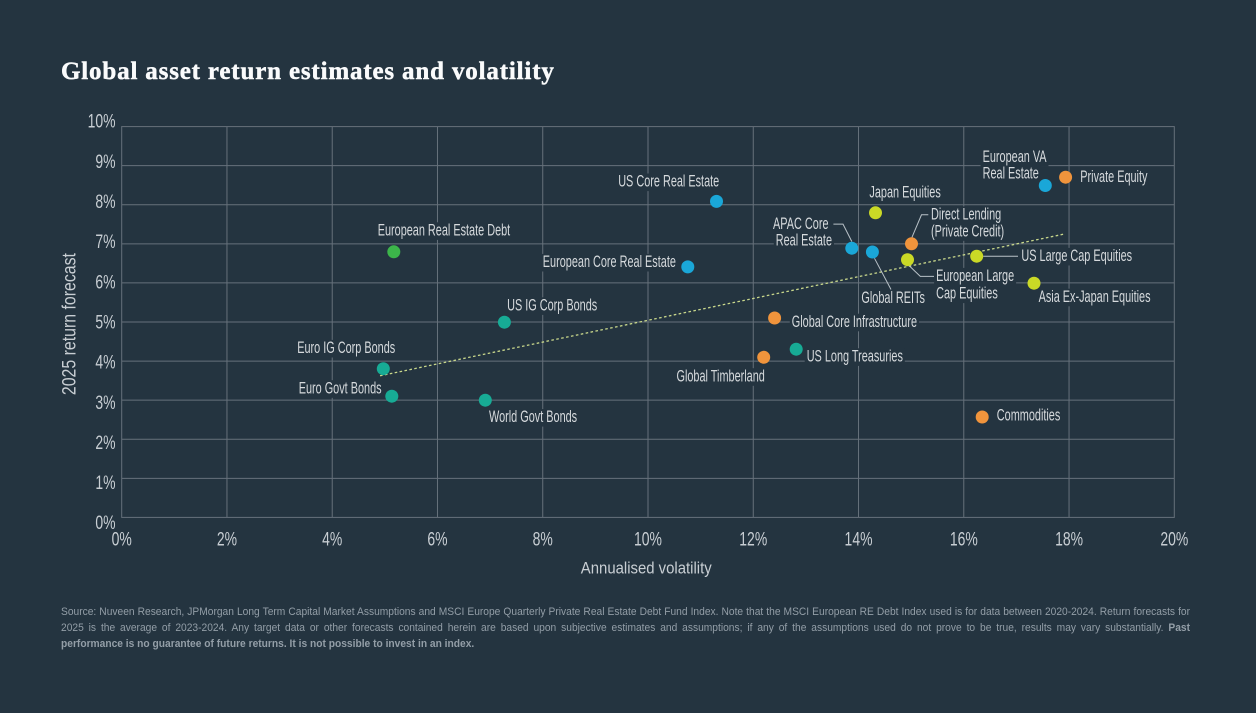  I want to click on svg-text: Global Timberland, so click(721, 376).